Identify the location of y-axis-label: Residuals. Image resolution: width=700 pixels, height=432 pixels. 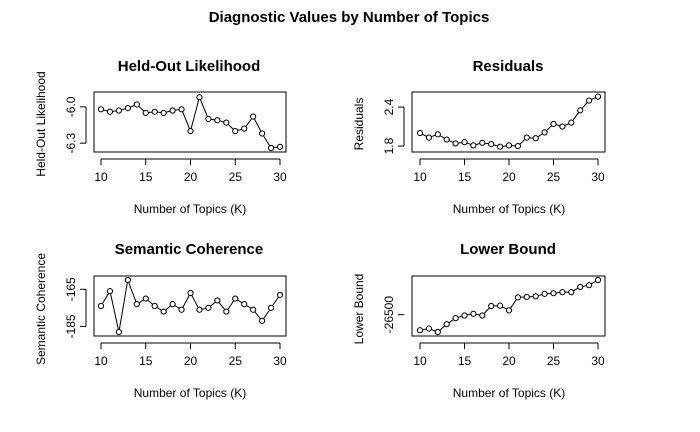
(359, 124).